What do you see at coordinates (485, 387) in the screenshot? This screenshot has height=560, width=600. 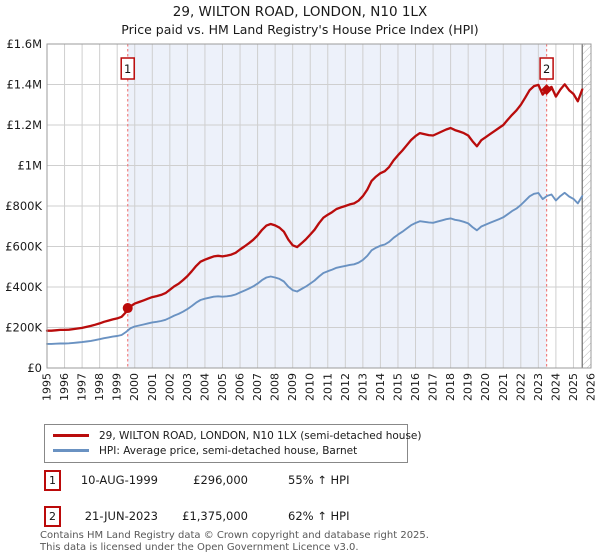 I see `svg-text: 2020` at bounding box center [485, 387].